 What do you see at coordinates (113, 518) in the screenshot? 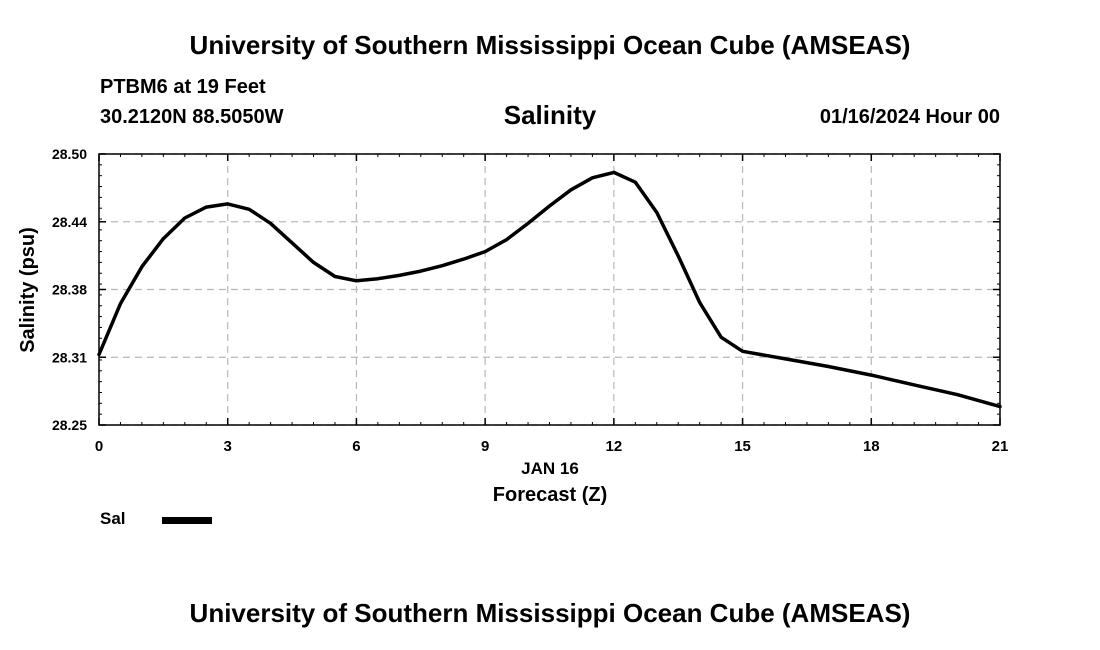
I see `legend-label: Sal` at bounding box center [113, 518].